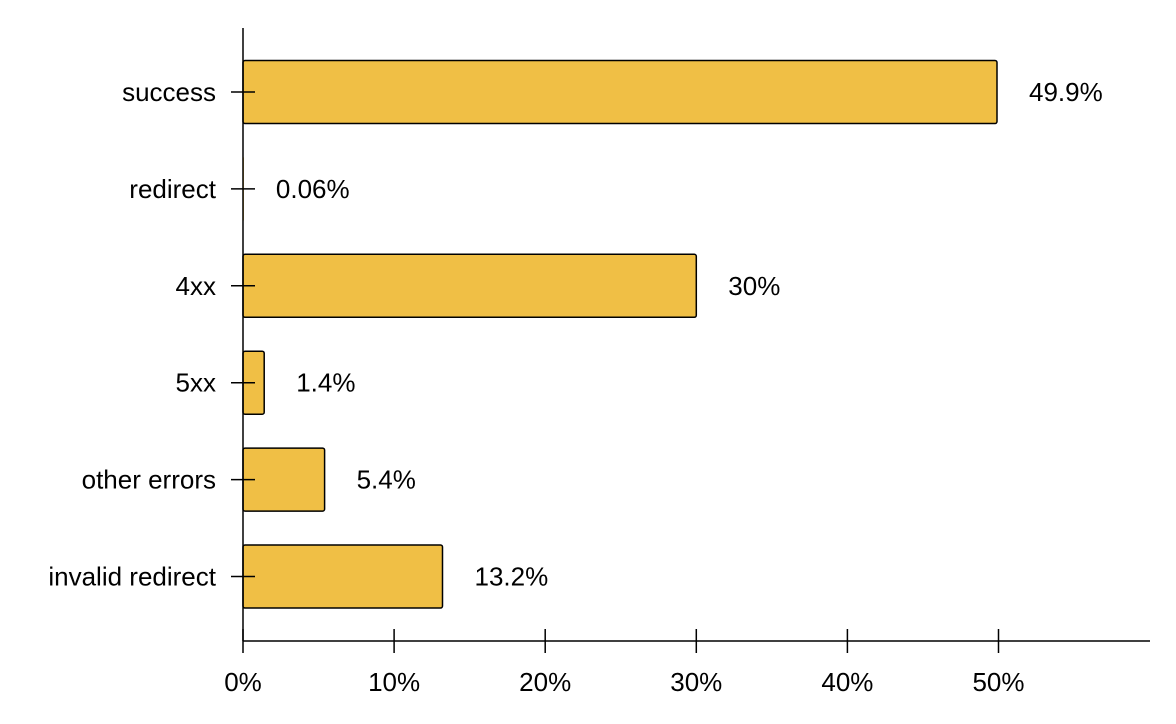  Describe the element at coordinates (172, 189) in the screenshot. I see `category-label: redirect` at that location.